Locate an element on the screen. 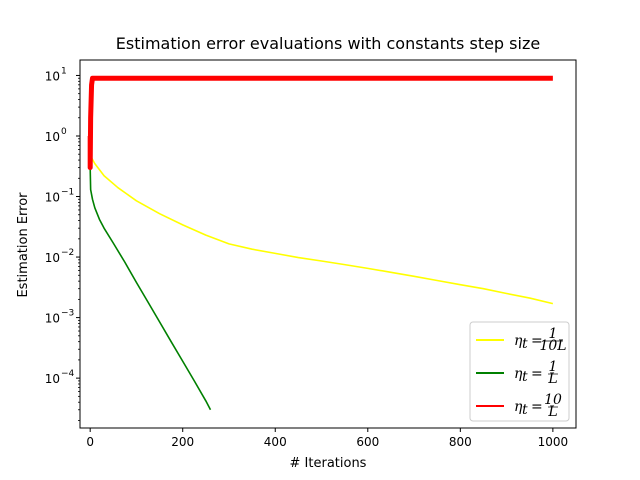  y-axis-label: Estimation Error is located at coordinates (23, 245).